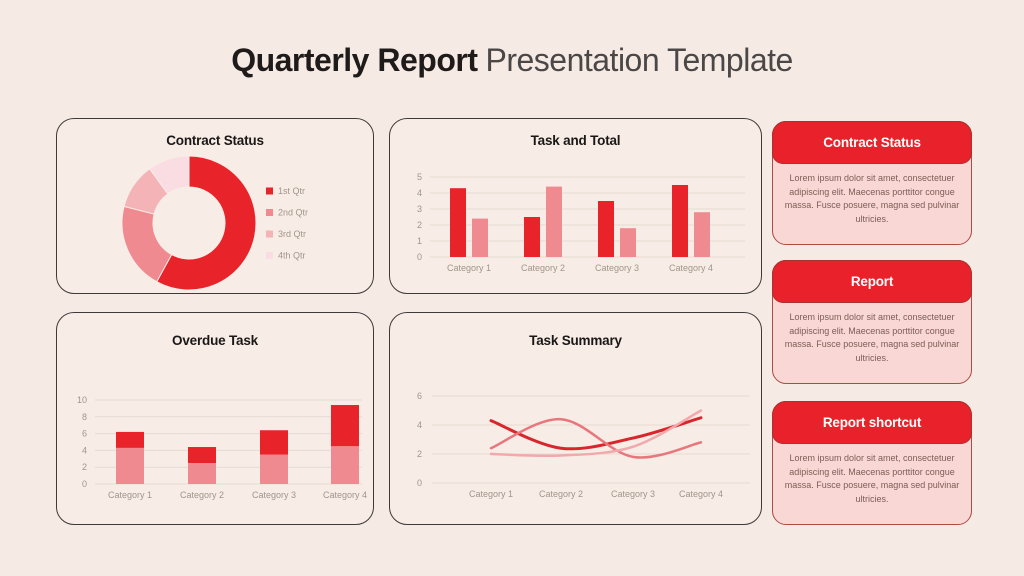  What do you see at coordinates (419, 241) in the screenshot?
I see `axis-label: 1` at bounding box center [419, 241].